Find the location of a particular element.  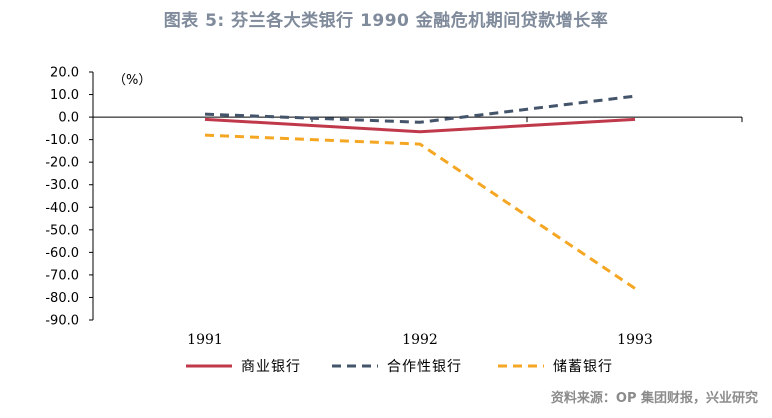

y-tick-label: 10.0 is located at coordinates (64, 95).